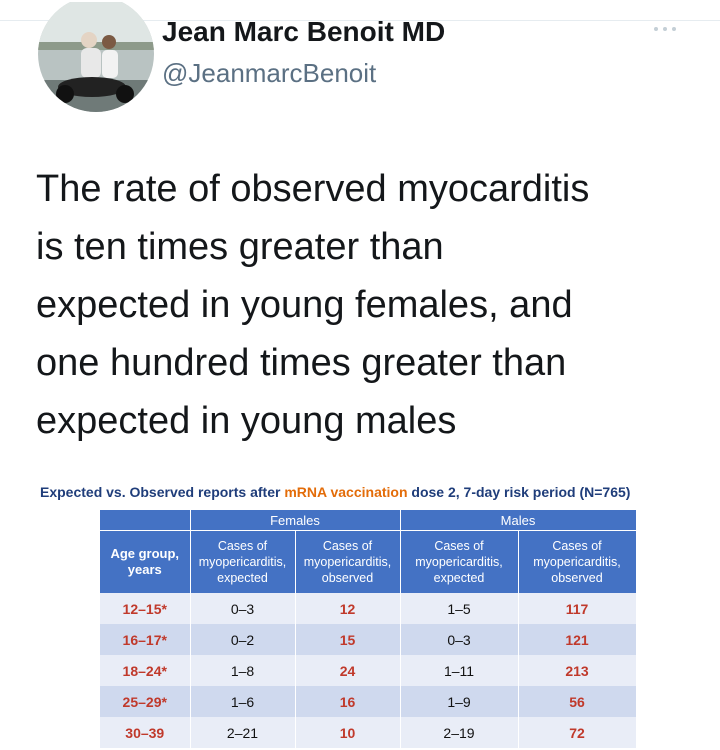 The height and width of the screenshot is (750, 720). I want to click on age-header: Age group, years, so click(145, 561).